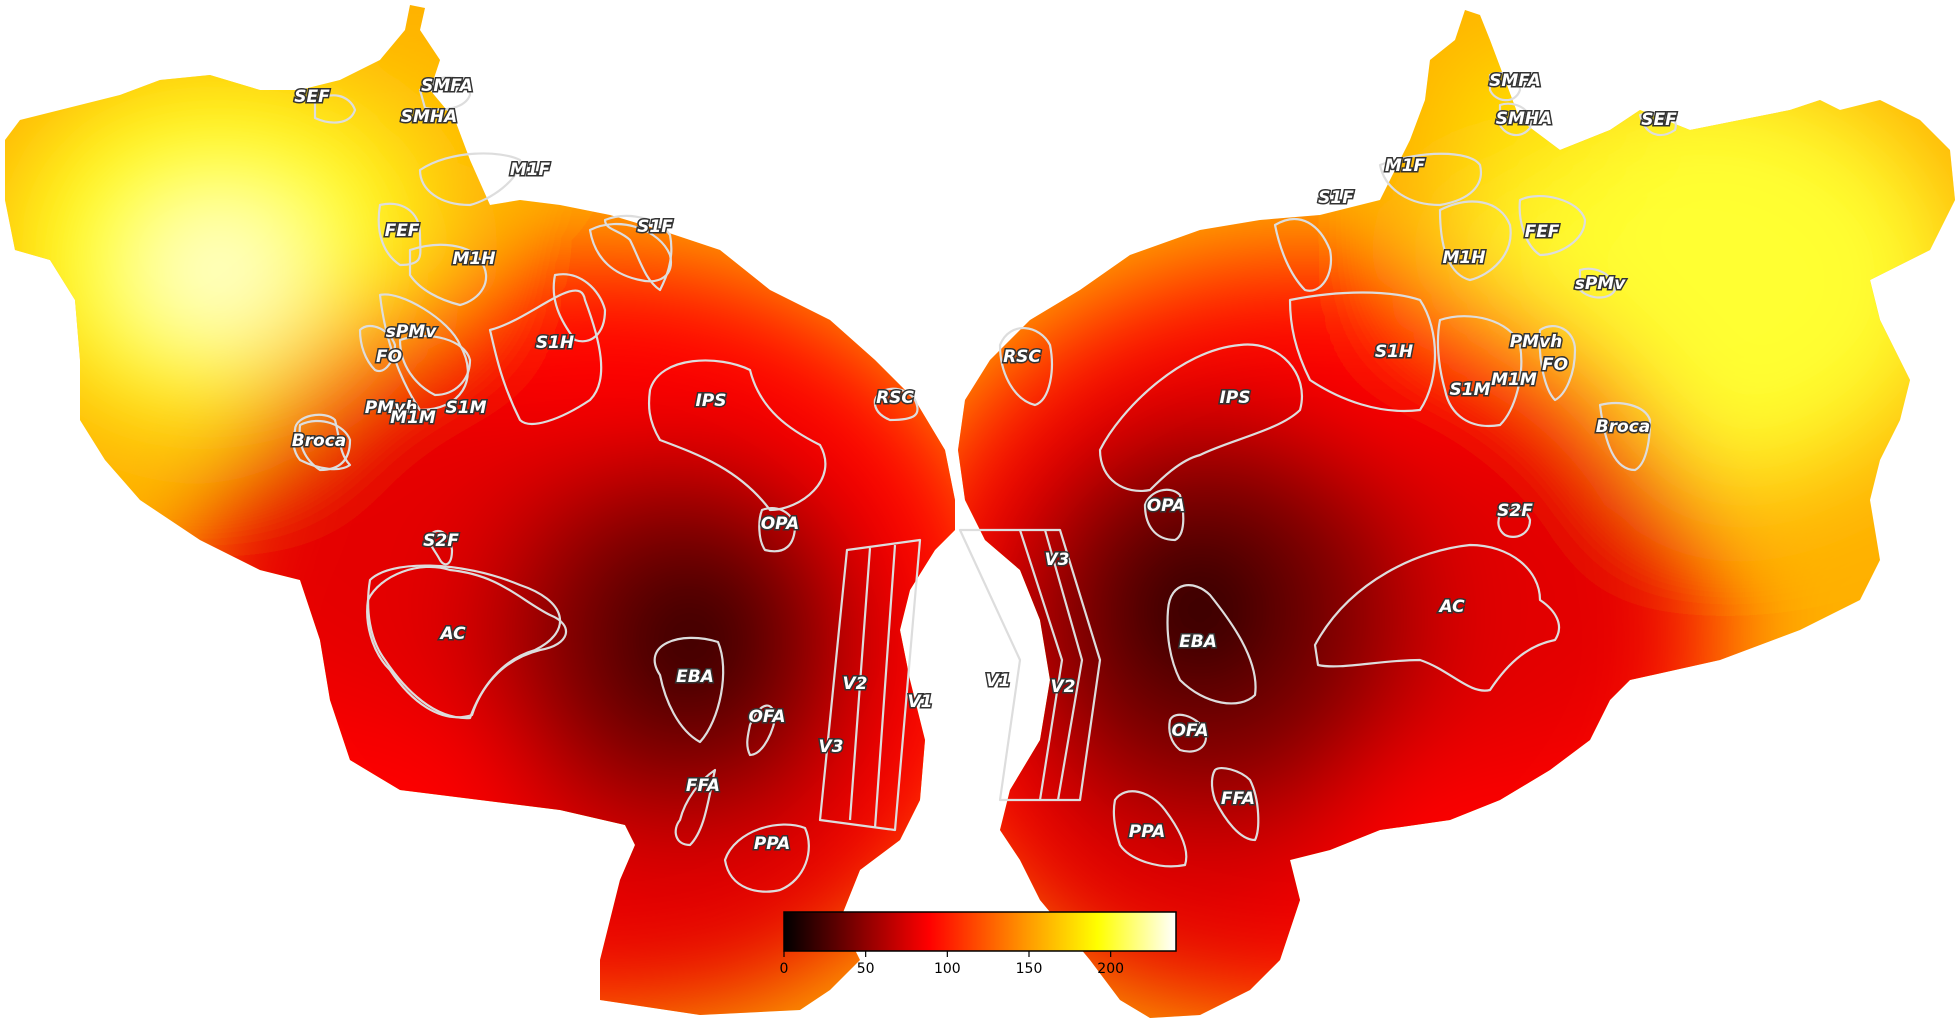 The width and height of the screenshot is (1960, 1024). Describe the element at coordinates (1029, 969) in the screenshot. I see `colorbar-tick-label: 150` at that location.